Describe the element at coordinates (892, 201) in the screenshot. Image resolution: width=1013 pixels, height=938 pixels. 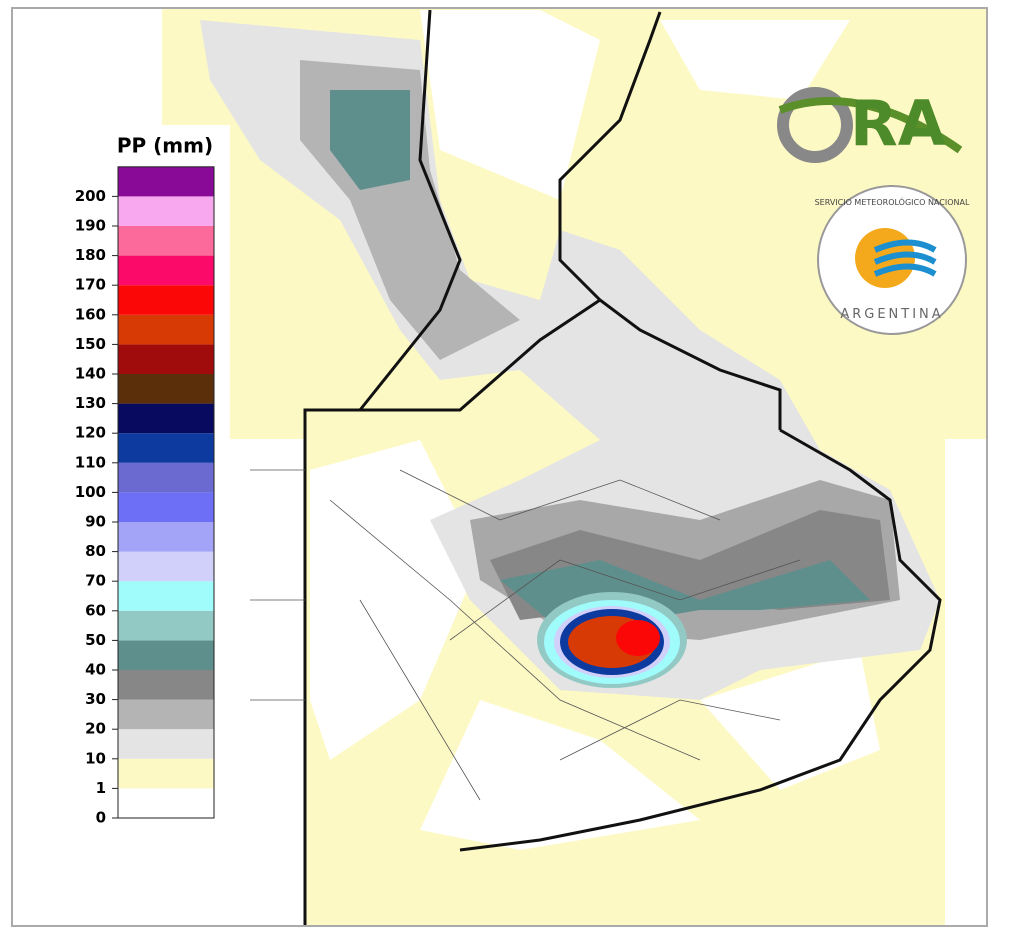
I see `smn-name: SERVICIO METEOROLÓGICO NACIONAL` at that location.